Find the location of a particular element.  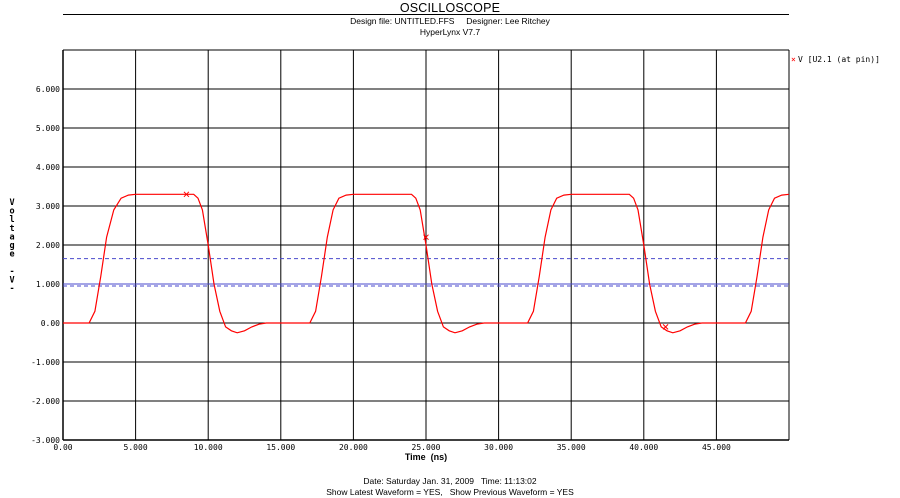

x-tick-label: 25.000 is located at coordinates (426, 447).